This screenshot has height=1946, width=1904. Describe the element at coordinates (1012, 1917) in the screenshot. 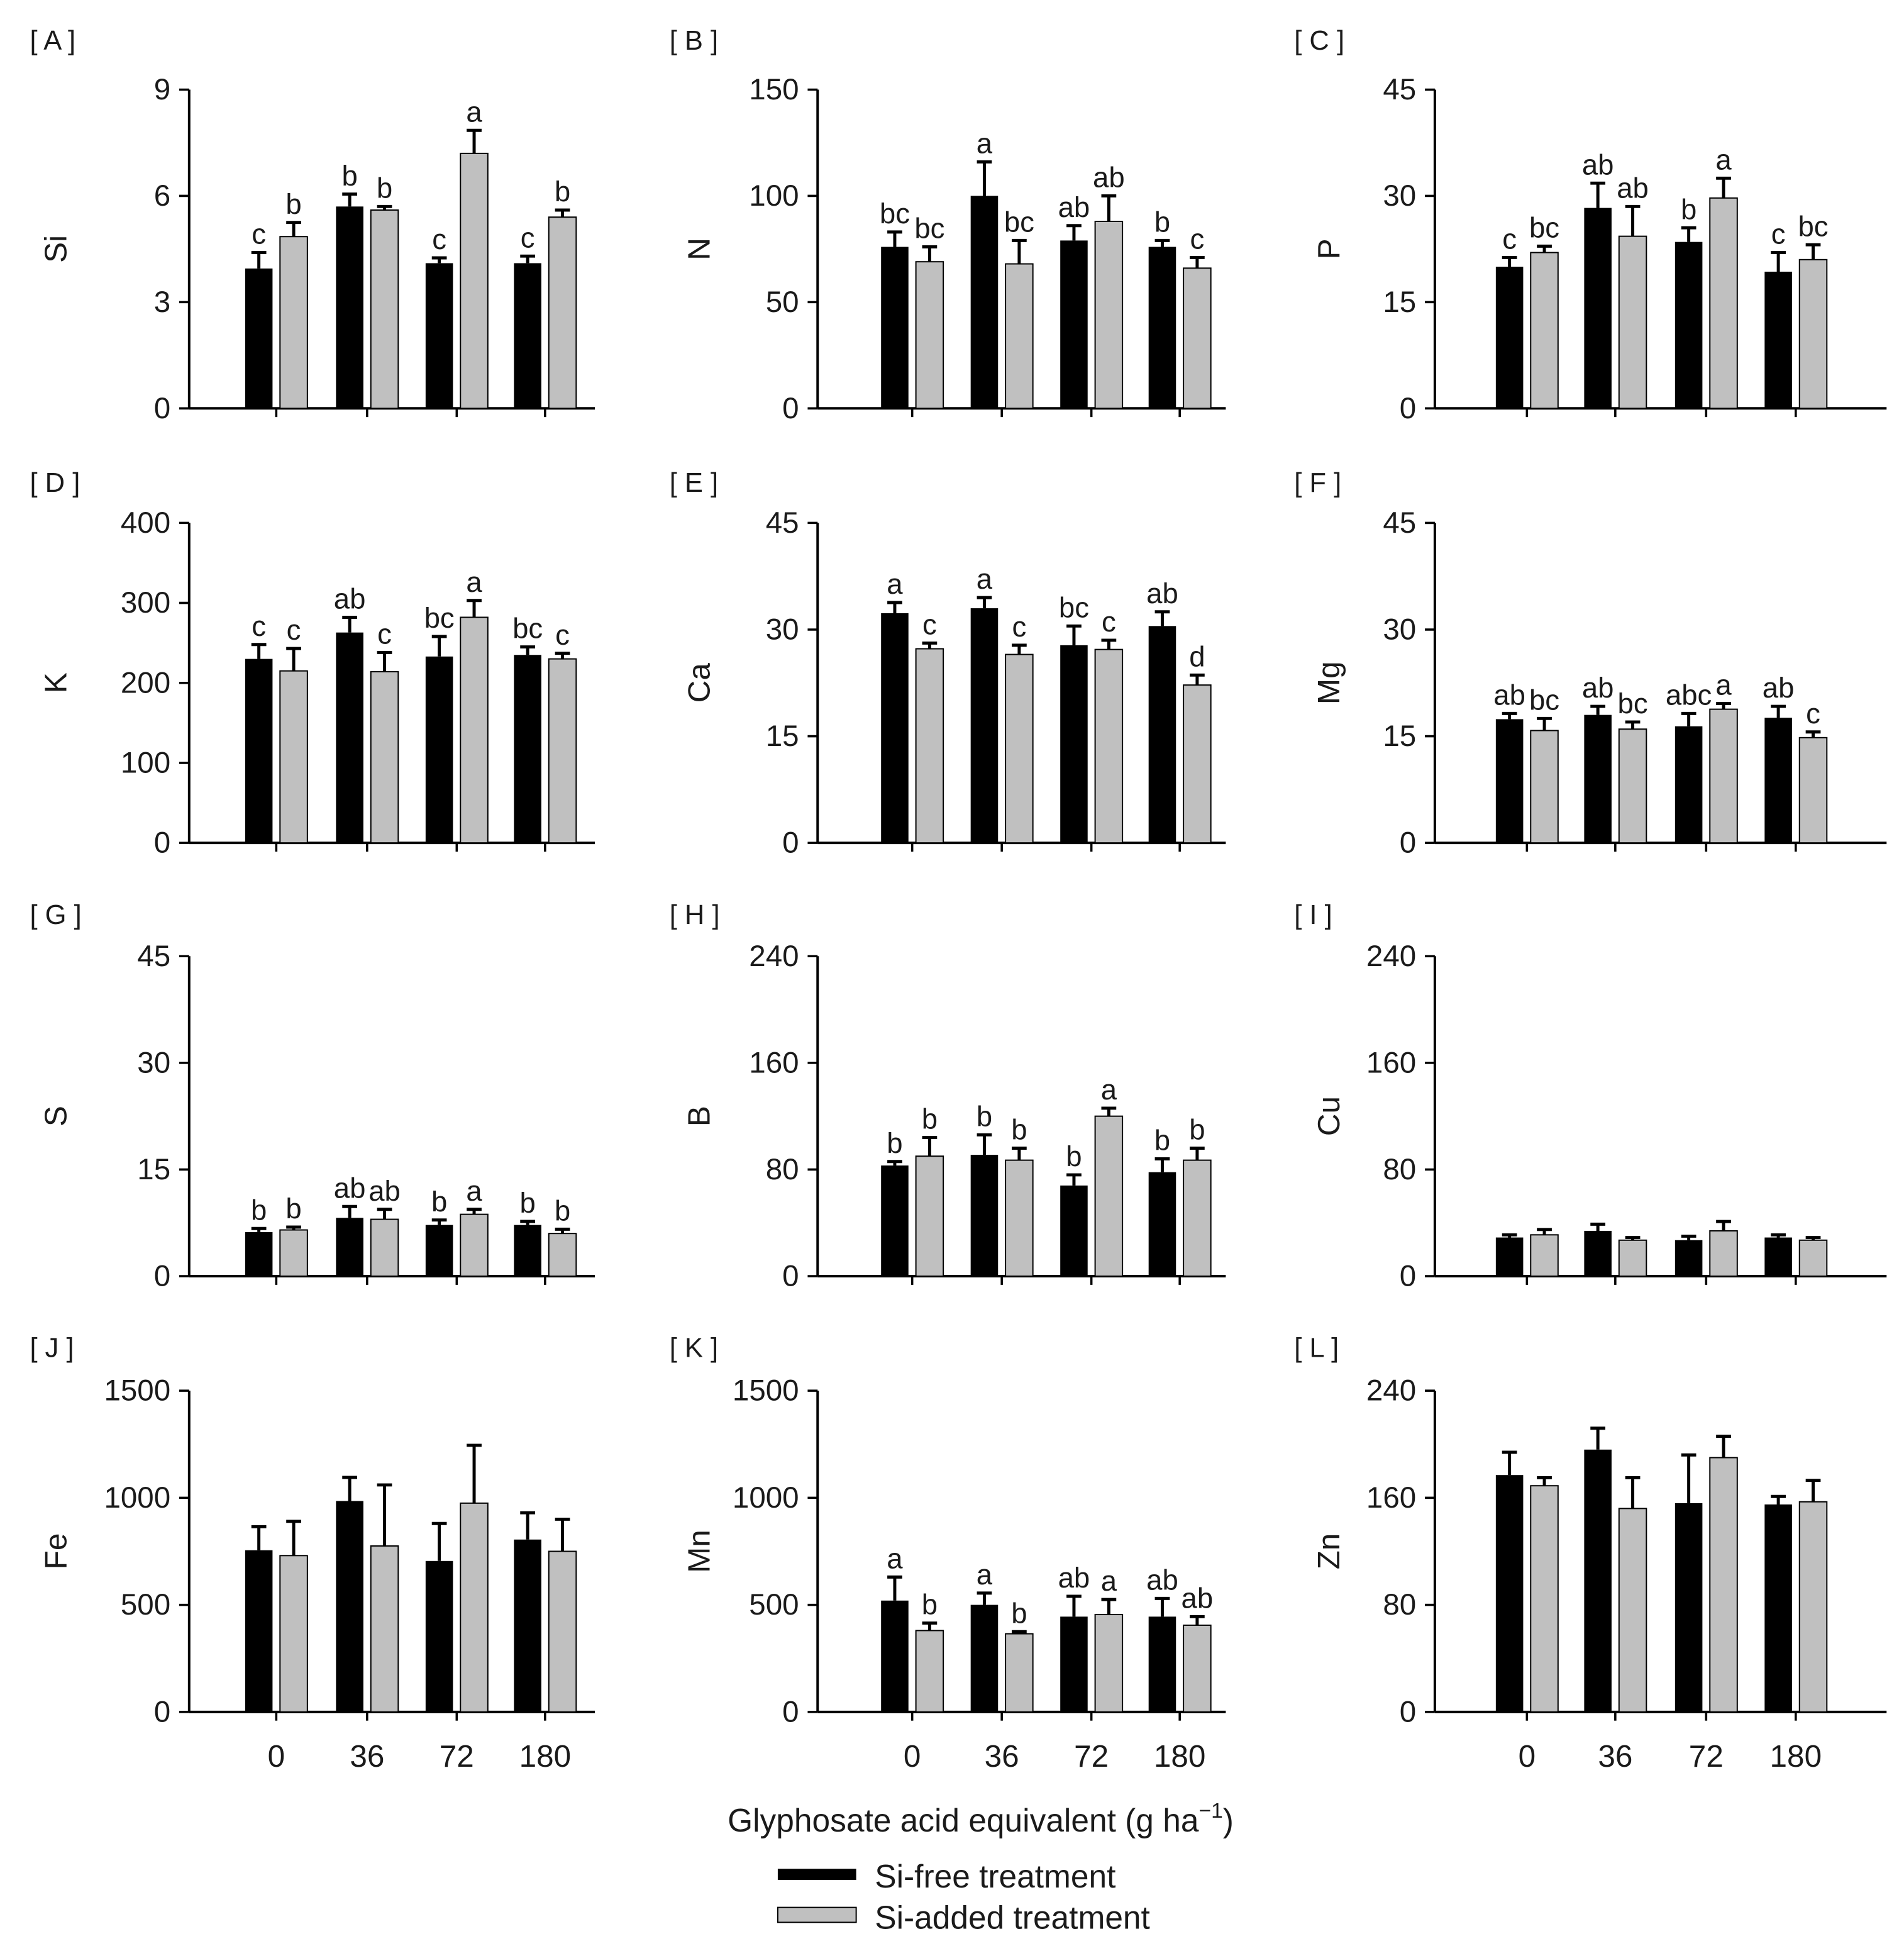

I see `legend-label-si-added: Si-added treatment` at that location.